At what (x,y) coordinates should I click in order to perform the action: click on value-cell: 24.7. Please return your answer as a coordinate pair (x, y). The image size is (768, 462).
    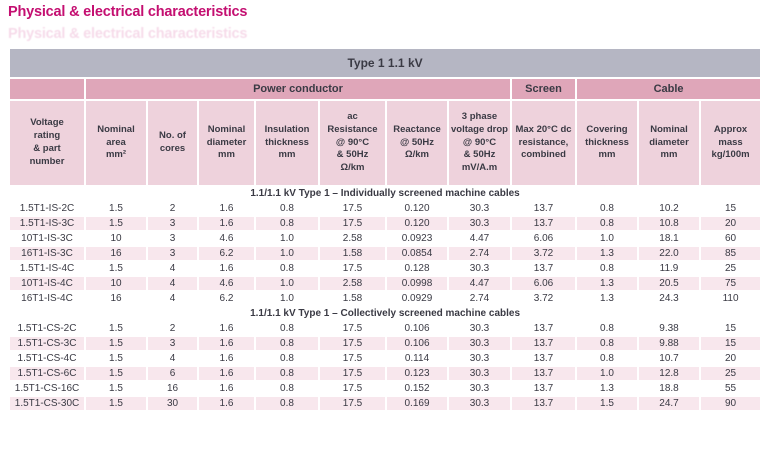
    Looking at the image, I should click on (669, 403).